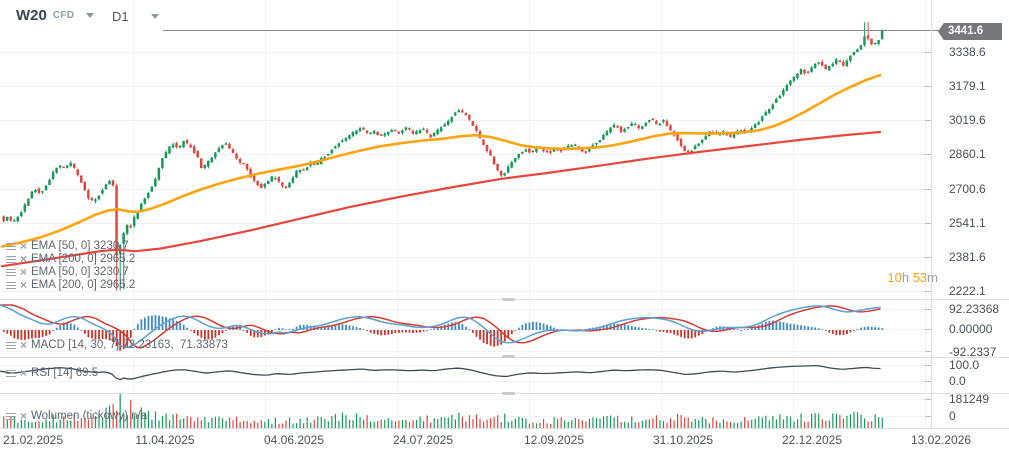 The width and height of the screenshot is (1009, 450). I want to click on indicator-row-rsi: × RSI [14] 69.5, so click(52, 373).